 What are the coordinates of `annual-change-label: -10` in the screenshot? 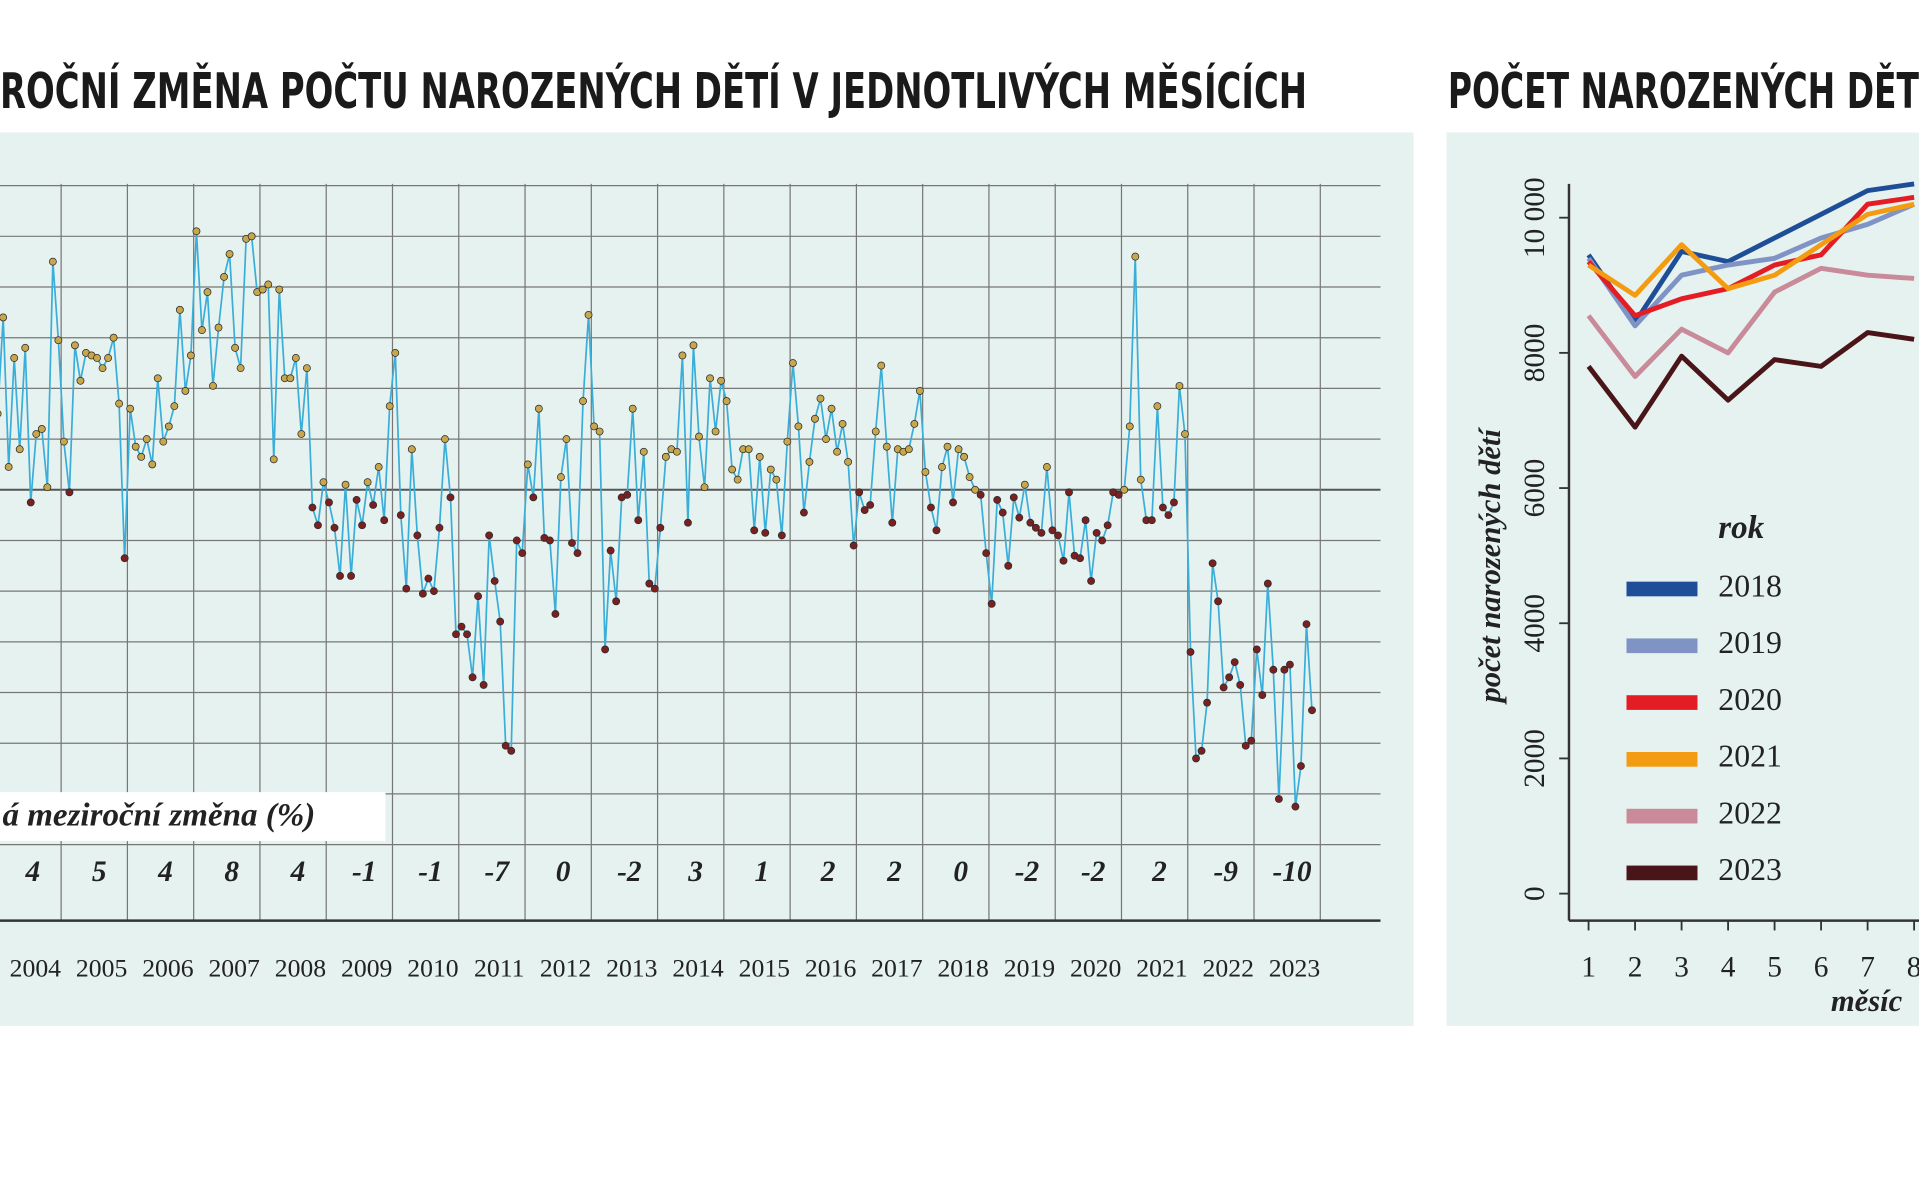 It's located at (1291, 872).